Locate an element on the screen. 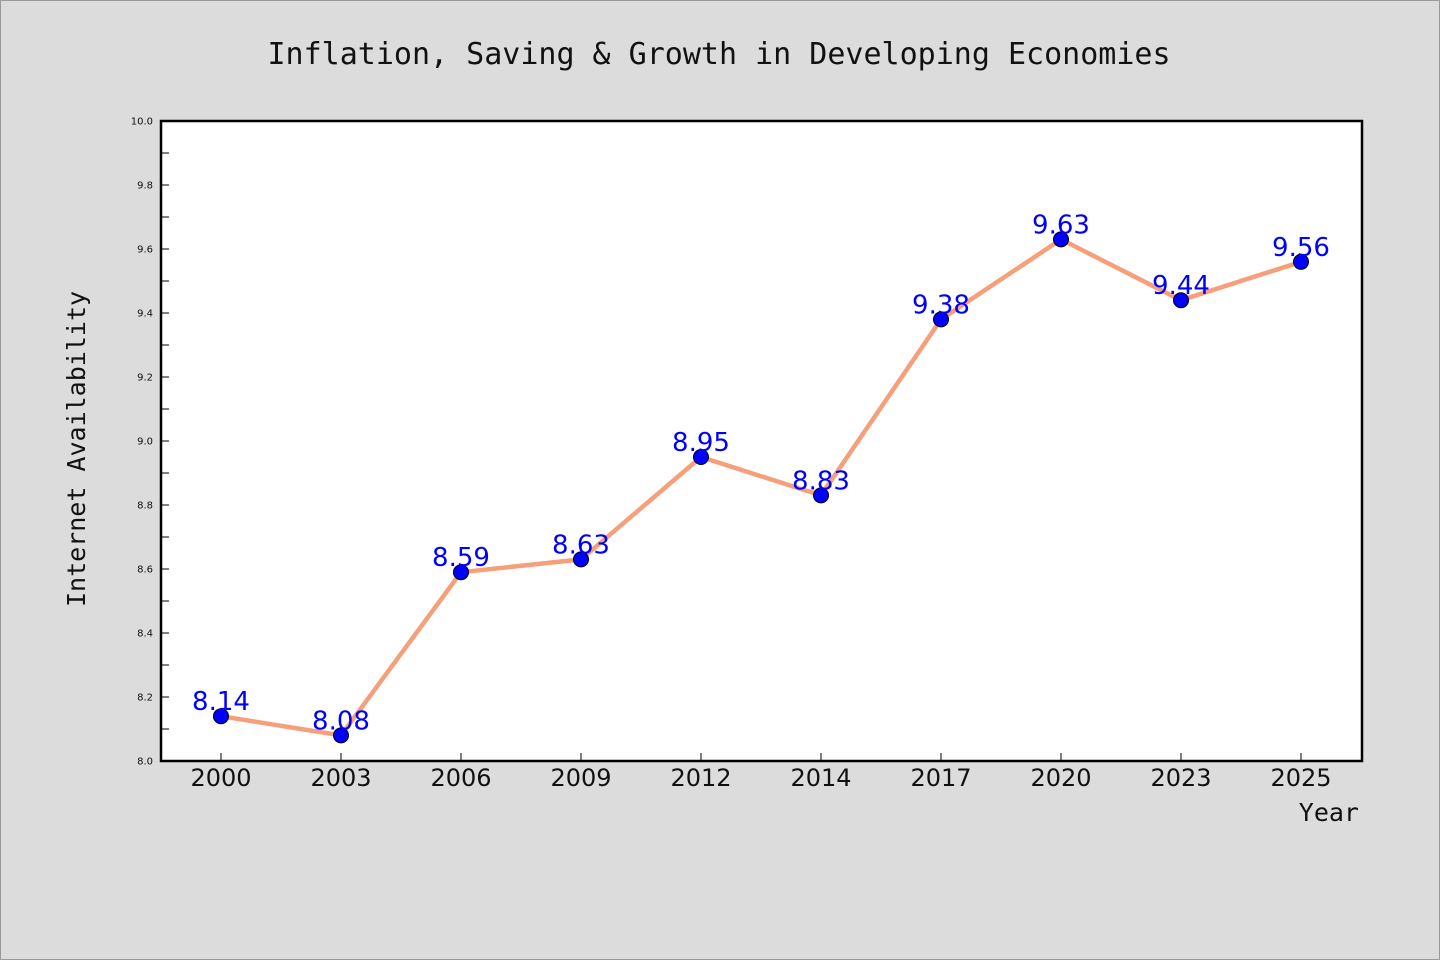 The image size is (1440, 960). x-tick-label: 2014 is located at coordinates (820, 778).